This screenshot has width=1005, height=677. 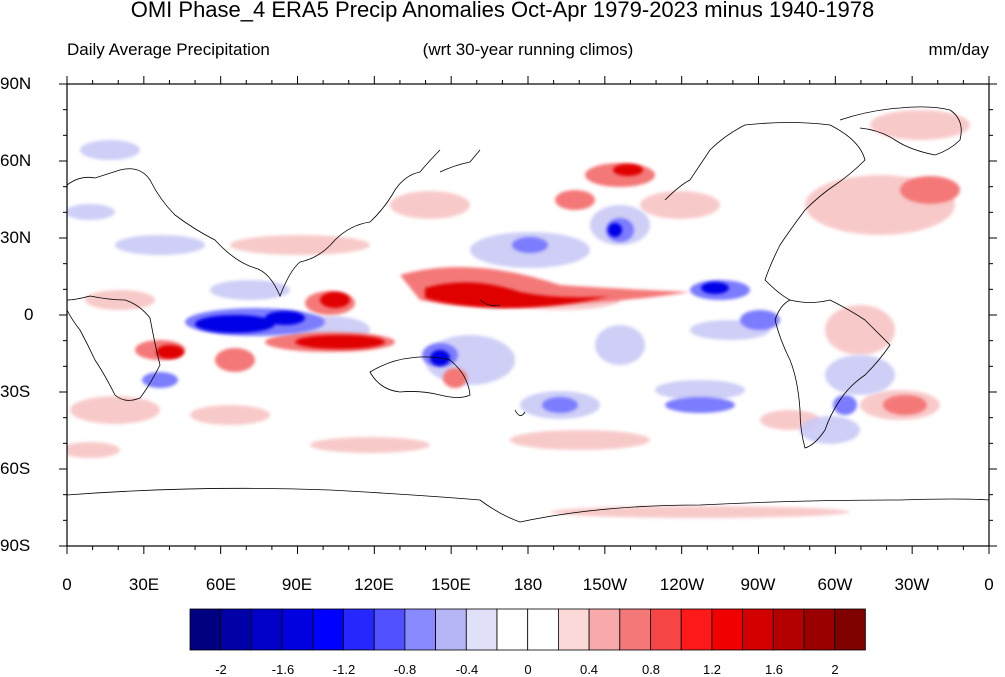 I want to click on colorbar-label: 1.2, so click(x=712, y=669).